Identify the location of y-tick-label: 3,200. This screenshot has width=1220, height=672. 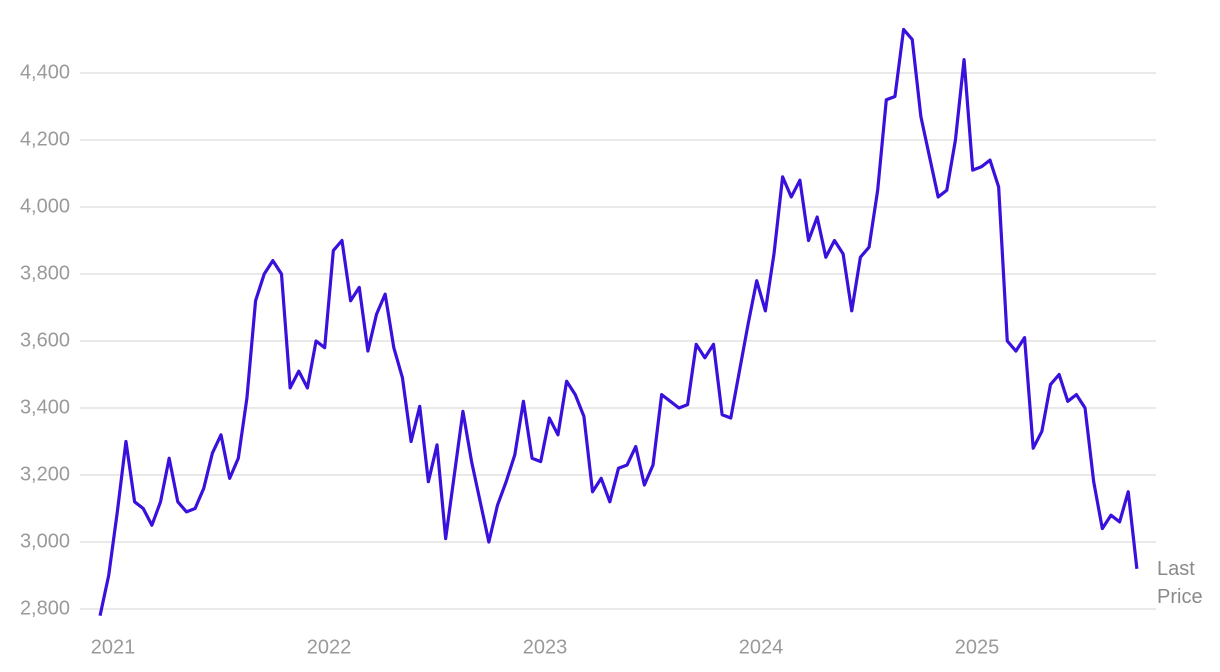
(45, 474).